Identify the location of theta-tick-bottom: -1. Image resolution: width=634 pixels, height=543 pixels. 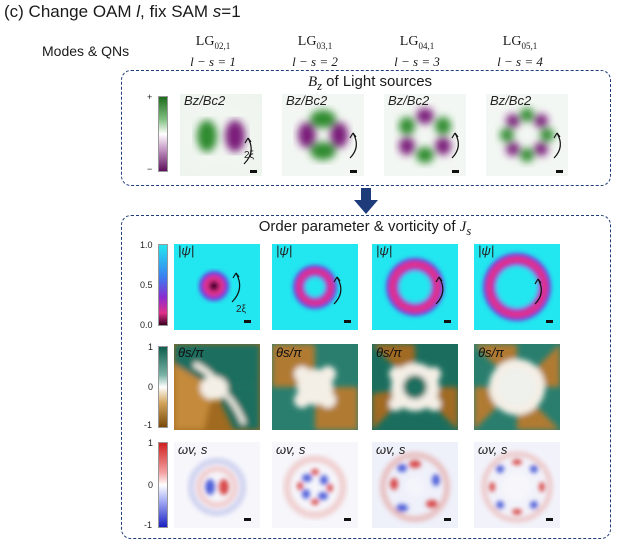
(148, 425).